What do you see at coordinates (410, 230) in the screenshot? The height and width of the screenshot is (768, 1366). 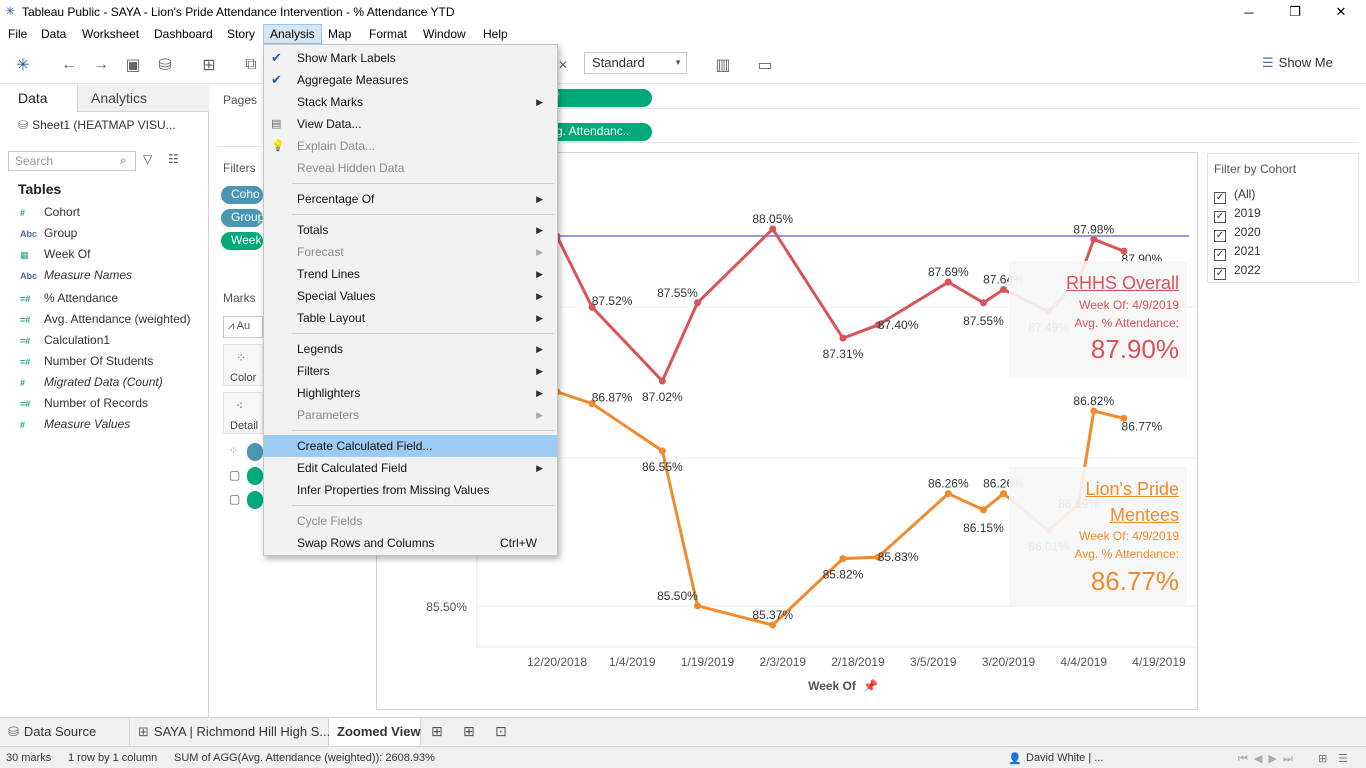 I see `menu-item-totals: Totals ▶` at bounding box center [410, 230].